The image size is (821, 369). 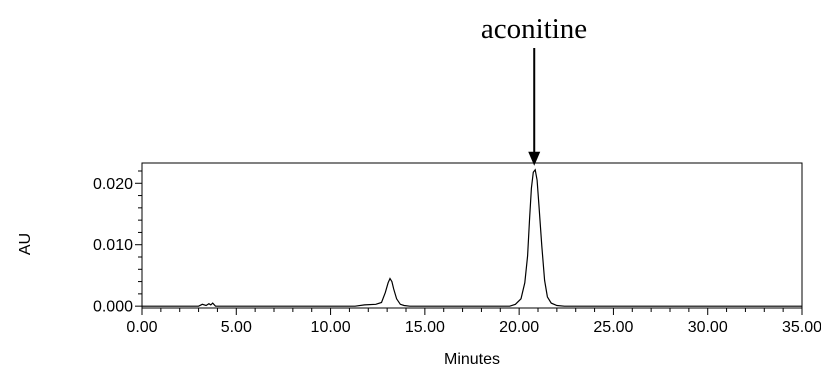 What do you see at coordinates (236, 327) in the screenshot?
I see `x-tick-label: 5.00` at bounding box center [236, 327].